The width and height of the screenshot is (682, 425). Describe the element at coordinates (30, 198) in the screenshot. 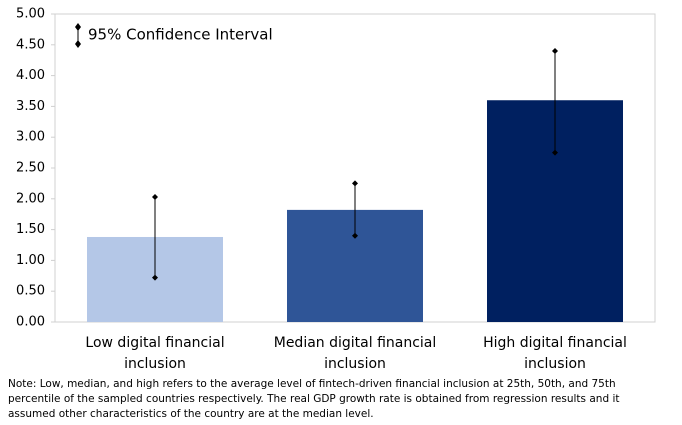

I see `y-tick-label: 2.00` at that location.